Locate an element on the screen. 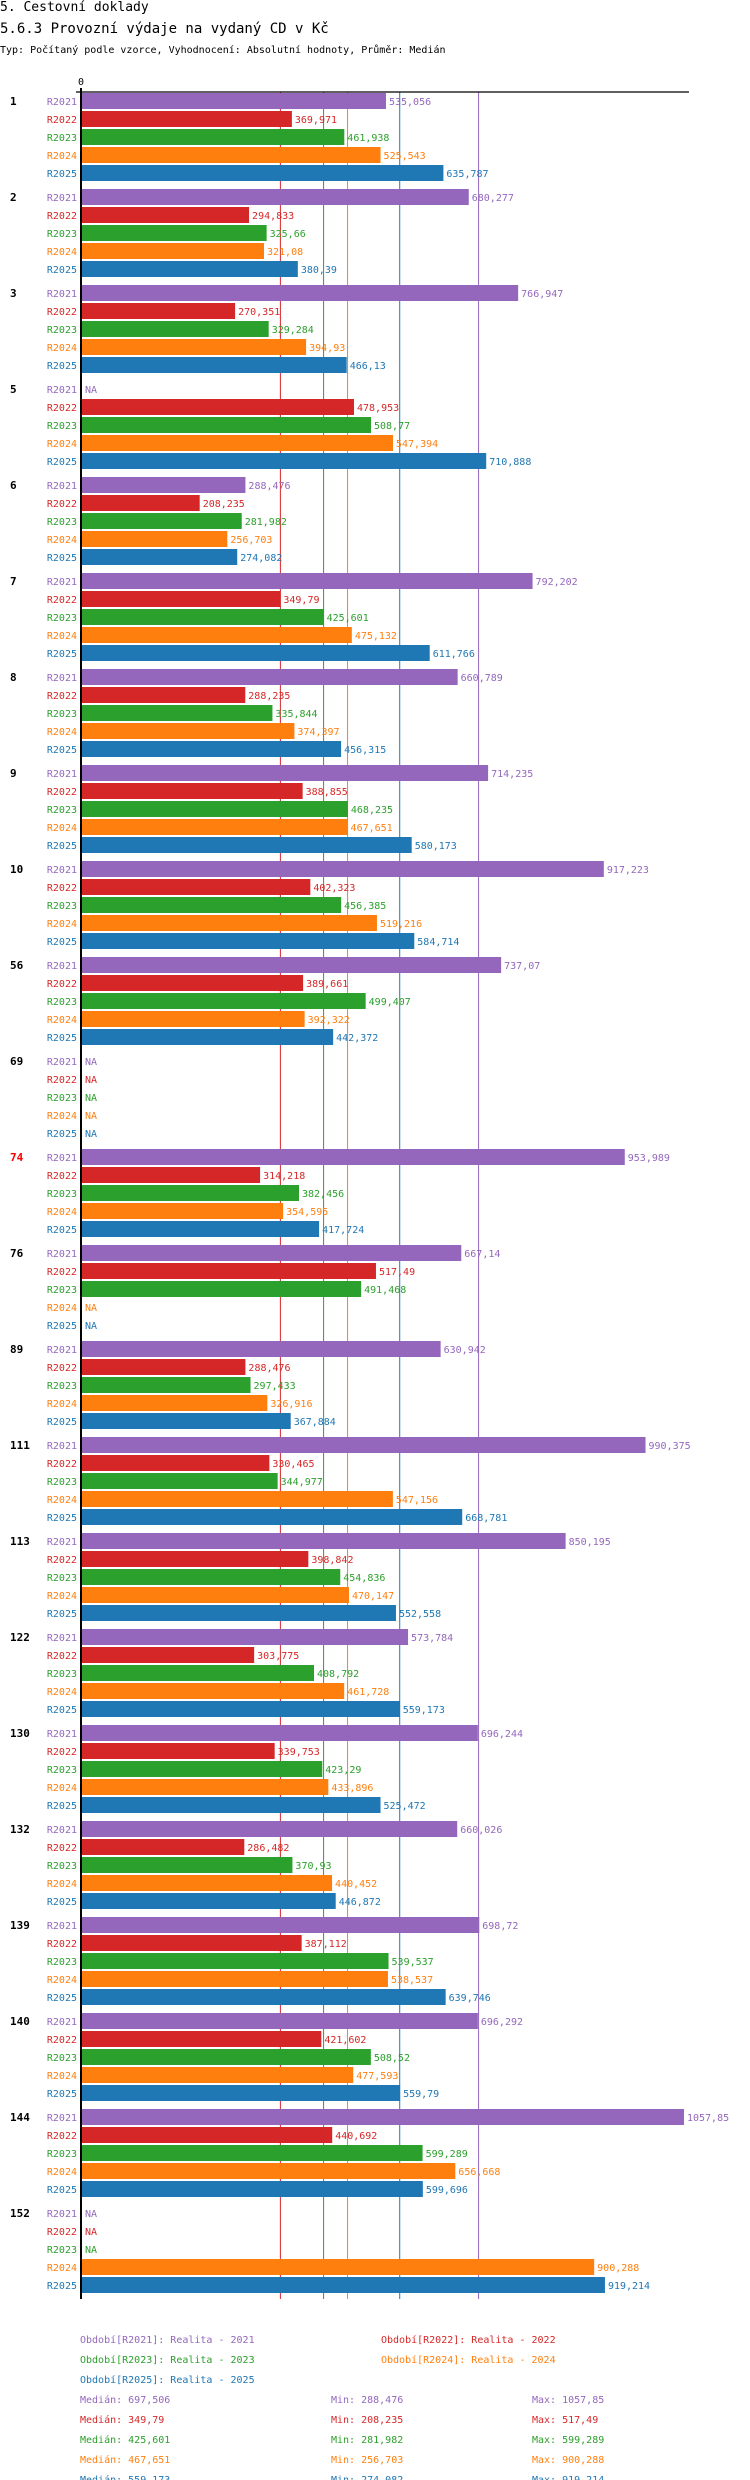  data-label: 382,456 is located at coordinates (323, 1194).